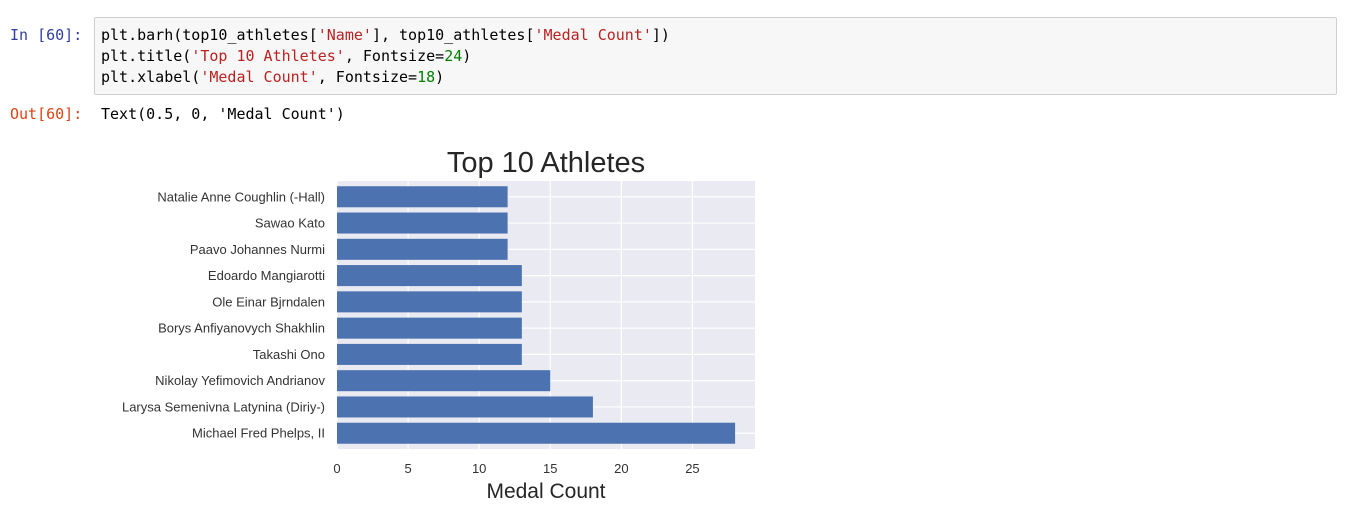 The image size is (1352, 520). I want to click on code-token: plt.barh(top10_athletes[, so click(209, 35).